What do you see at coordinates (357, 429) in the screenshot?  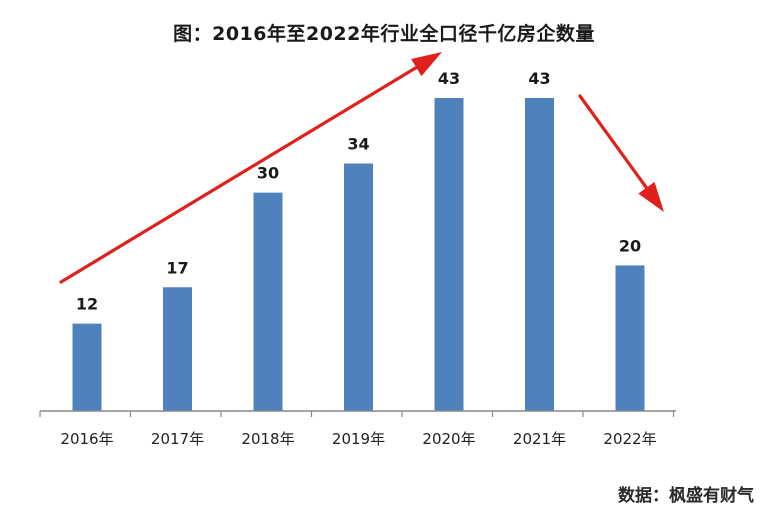 I see `x-axis: 2016年 2017年 2018年 2019年 2020年 2021年 2022年` at bounding box center [357, 429].